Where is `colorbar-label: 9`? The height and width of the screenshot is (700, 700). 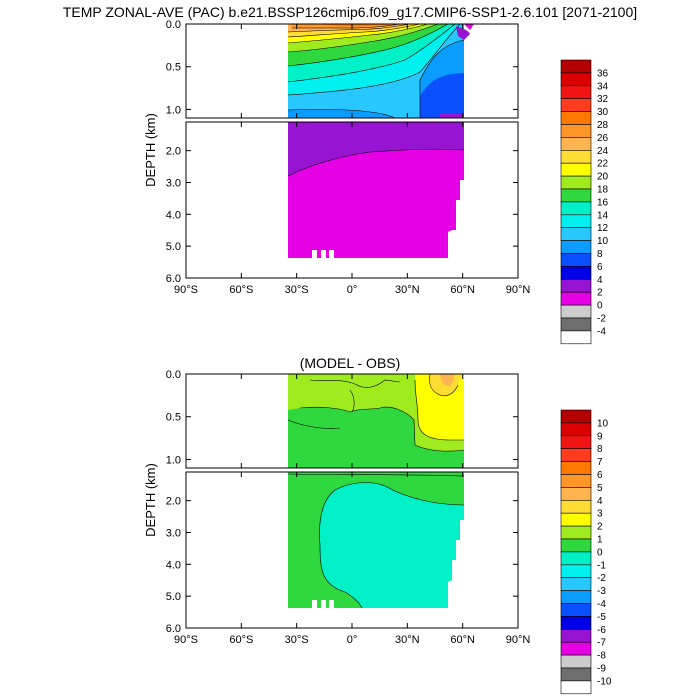
colorbar-label: 9 is located at coordinates (600, 436).